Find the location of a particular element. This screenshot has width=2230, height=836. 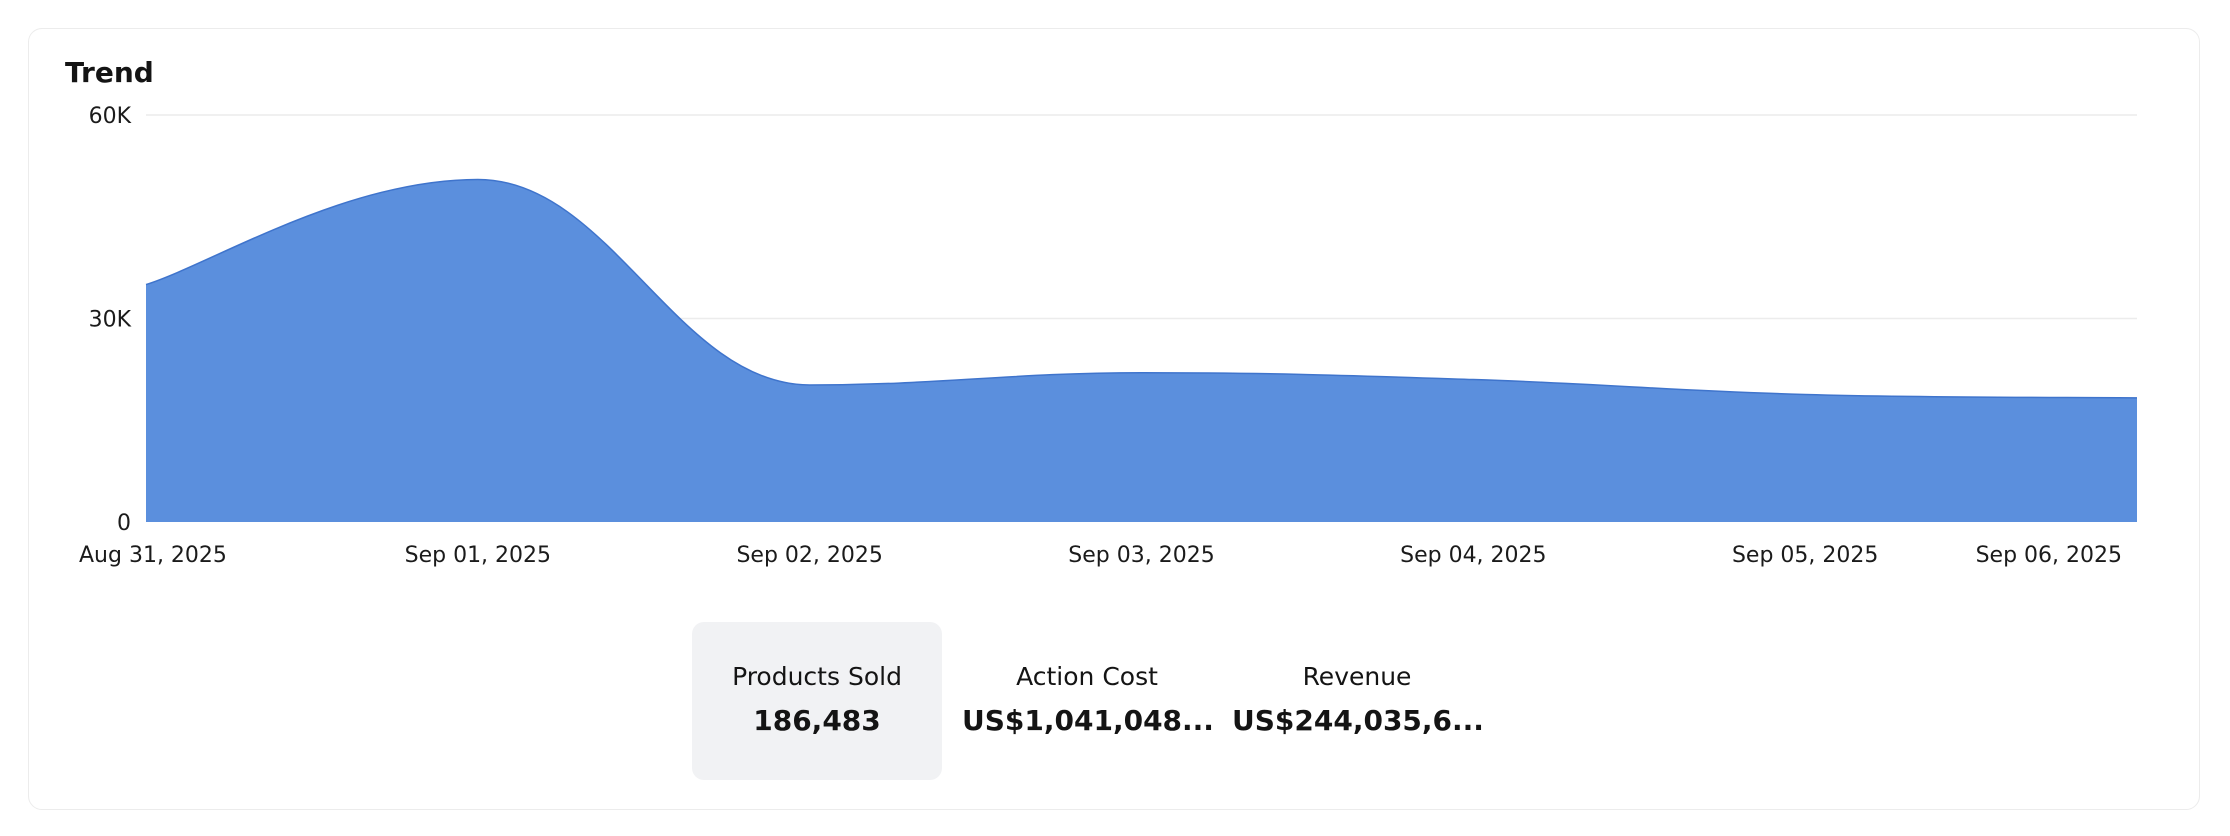

metric-products-sold: Products Sold 186,483 is located at coordinates (817, 701).